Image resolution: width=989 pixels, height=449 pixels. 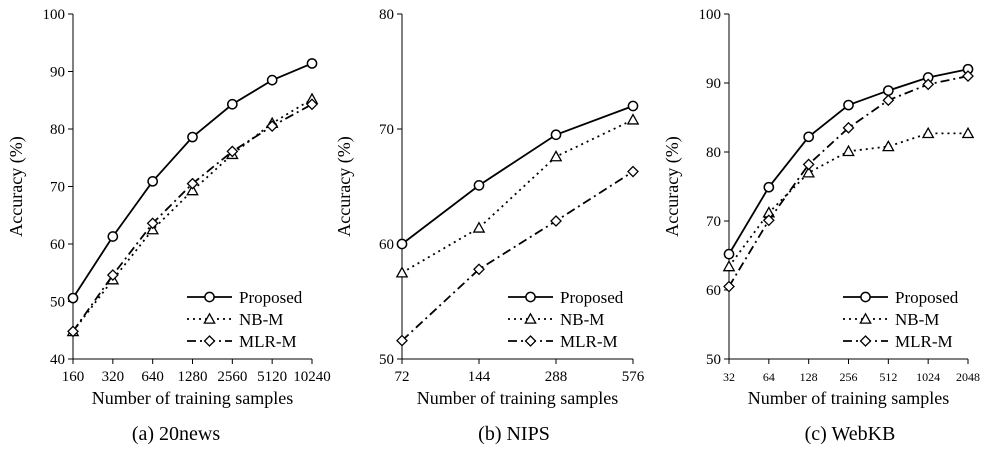 What do you see at coordinates (888, 377) in the screenshot?
I see `x-tick-label: 512` at bounding box center [888, 377].